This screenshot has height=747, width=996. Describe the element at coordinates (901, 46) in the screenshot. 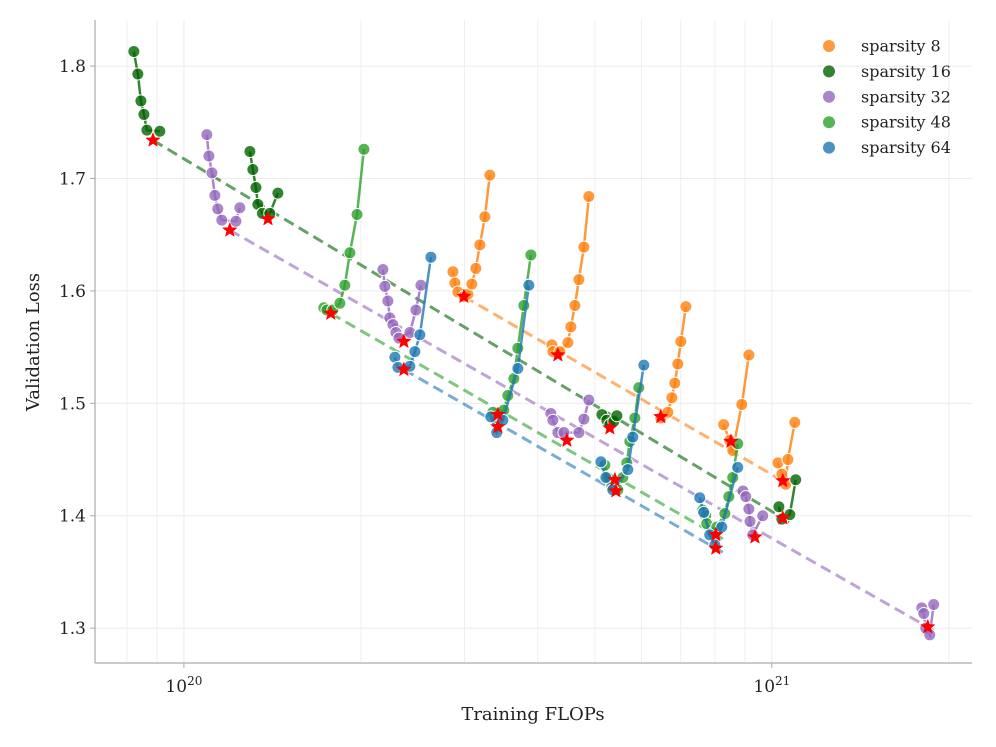

I see `legend-label: sparsity 8` at that location.